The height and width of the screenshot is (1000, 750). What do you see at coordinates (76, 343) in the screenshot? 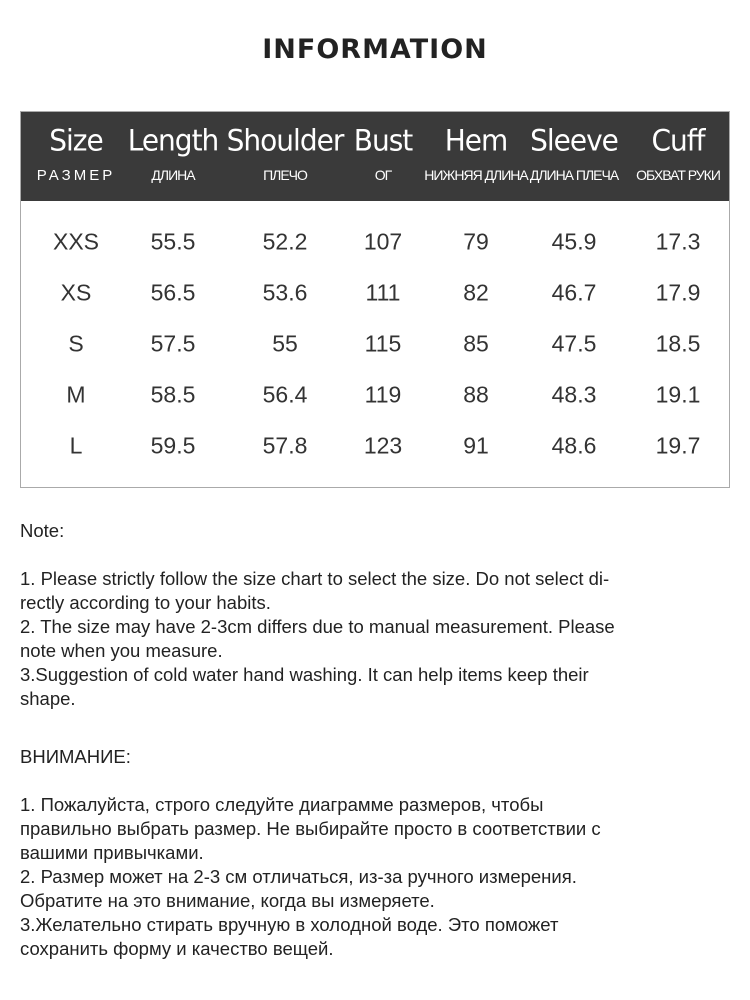
I see `table-cell: S` at bounding box center [76, 343].